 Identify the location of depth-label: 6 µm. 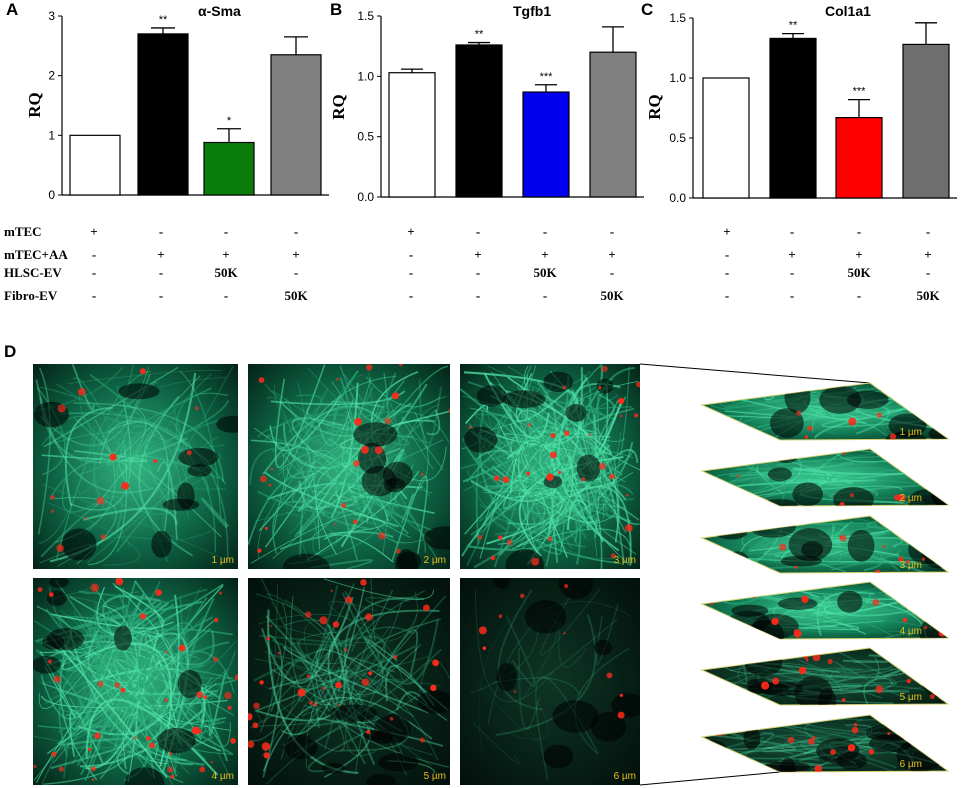
(625, 776).